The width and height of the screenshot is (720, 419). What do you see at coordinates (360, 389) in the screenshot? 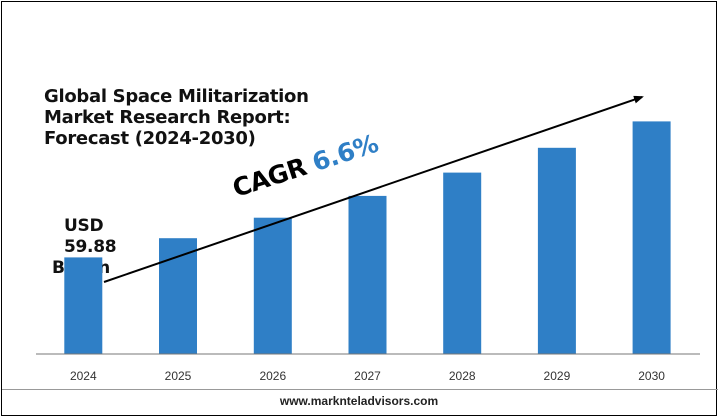
I see `footer-divider` at bounding box center [360, 389].